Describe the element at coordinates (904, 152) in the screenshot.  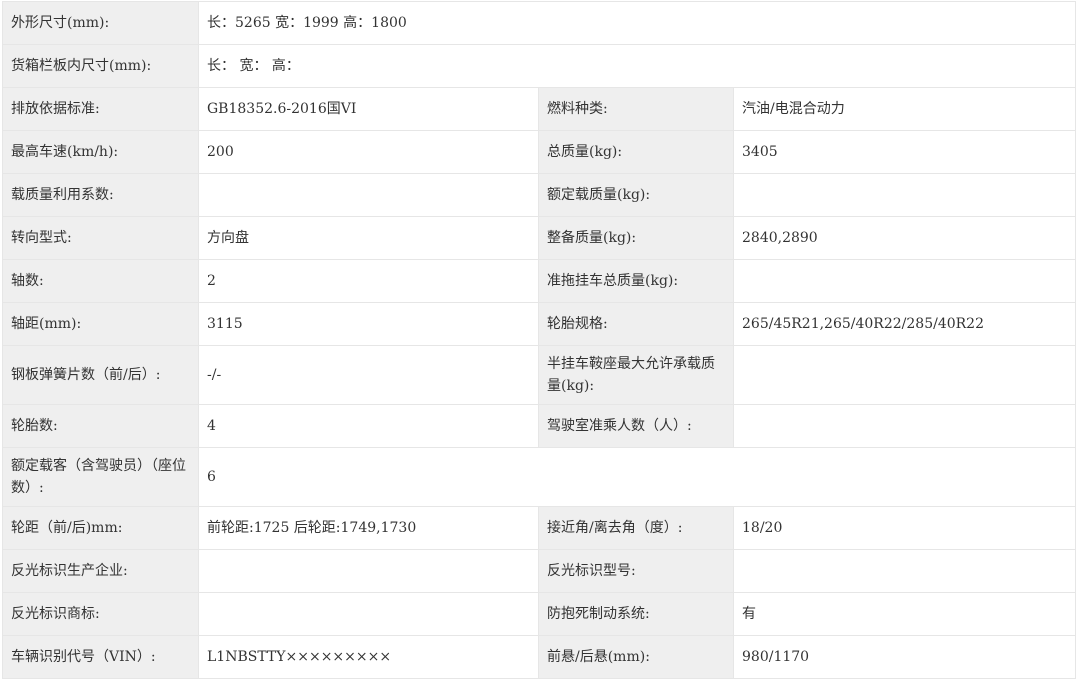
I see `spec-value: 3405` at that location.